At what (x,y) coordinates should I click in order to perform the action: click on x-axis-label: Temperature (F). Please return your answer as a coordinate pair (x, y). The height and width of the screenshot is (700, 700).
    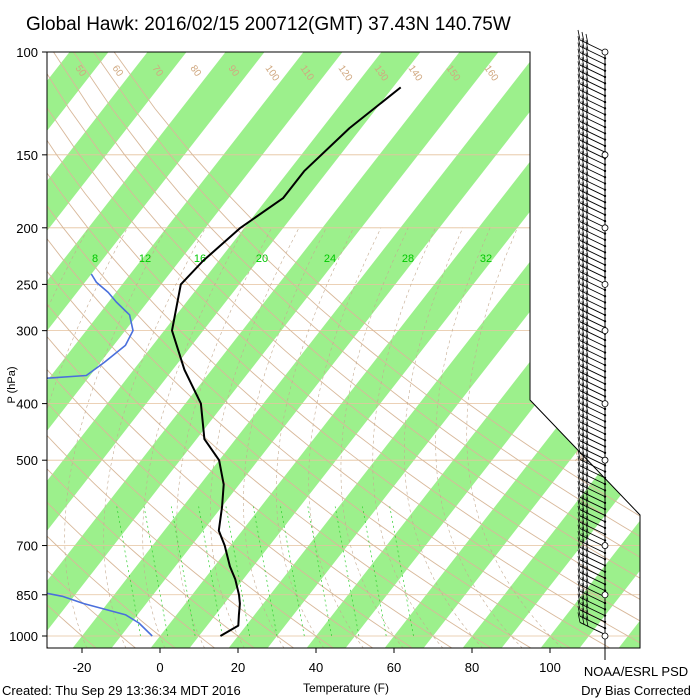
    Looking at the image, I should click on (346, 688).